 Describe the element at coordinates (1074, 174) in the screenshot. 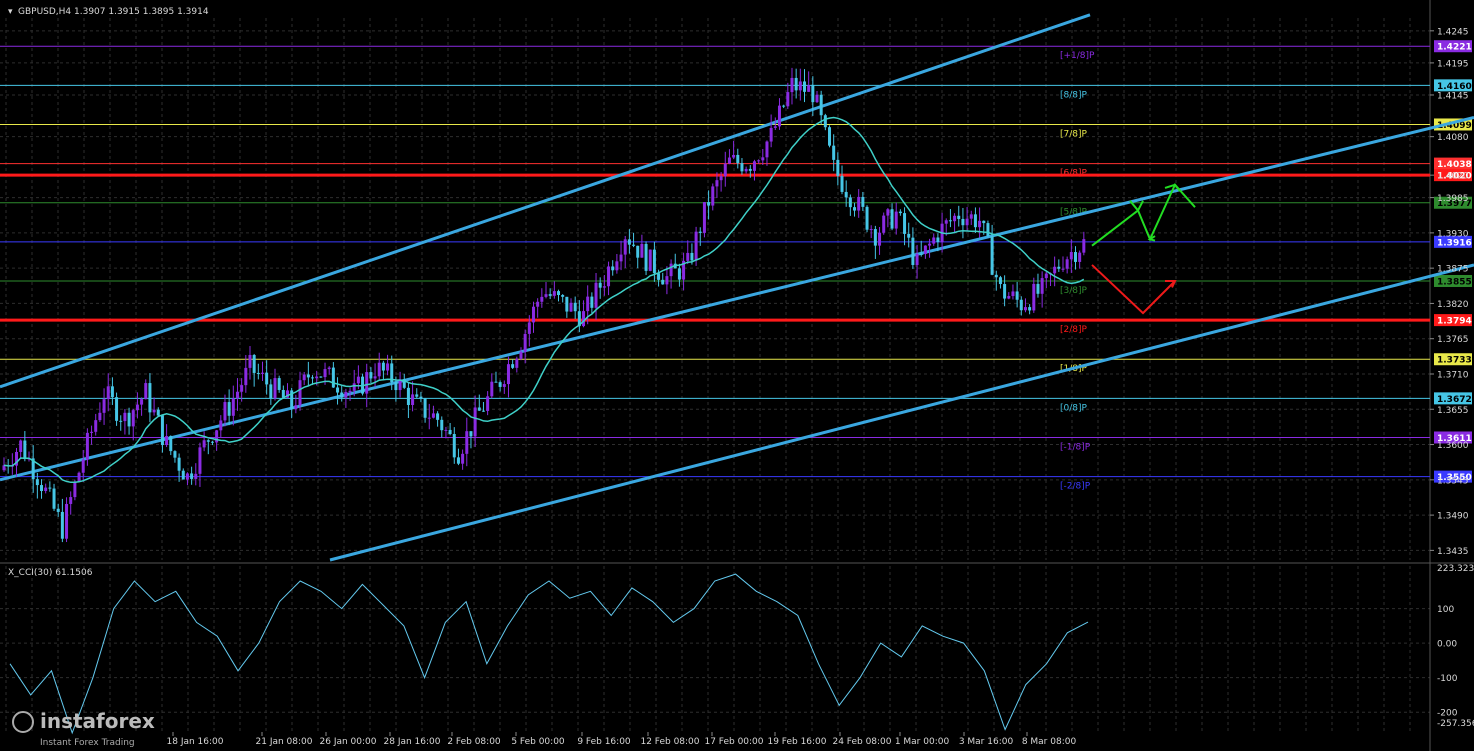

I see `level-label: [6/8]P` at that location.